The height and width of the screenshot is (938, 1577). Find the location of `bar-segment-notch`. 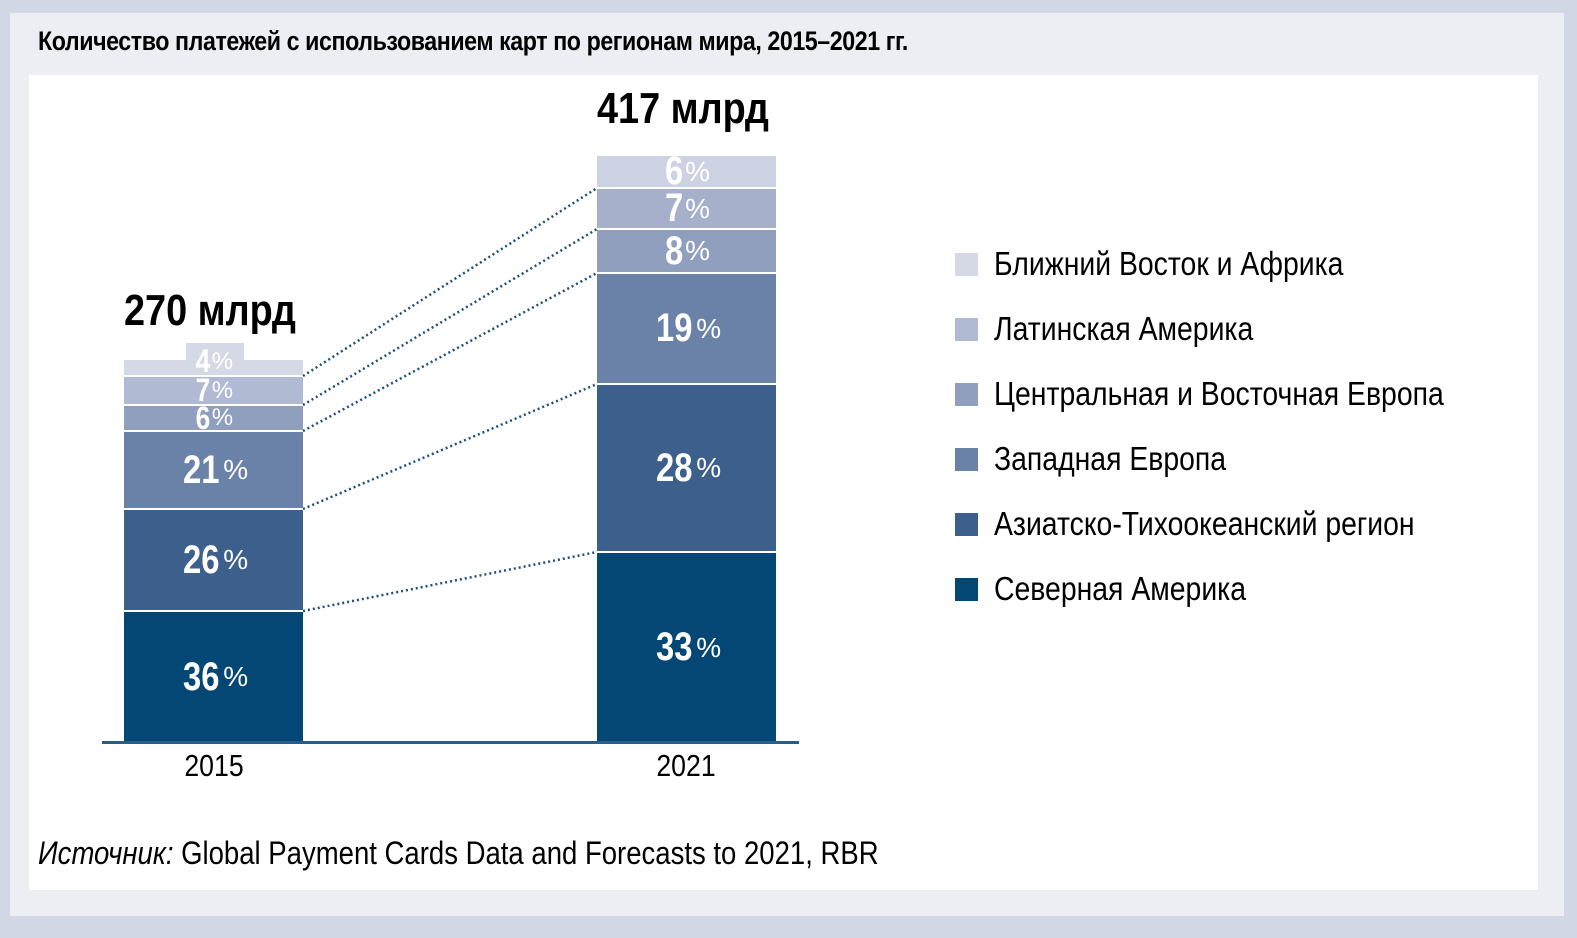

bar-segment-notch is located at coordinates (215, 353).